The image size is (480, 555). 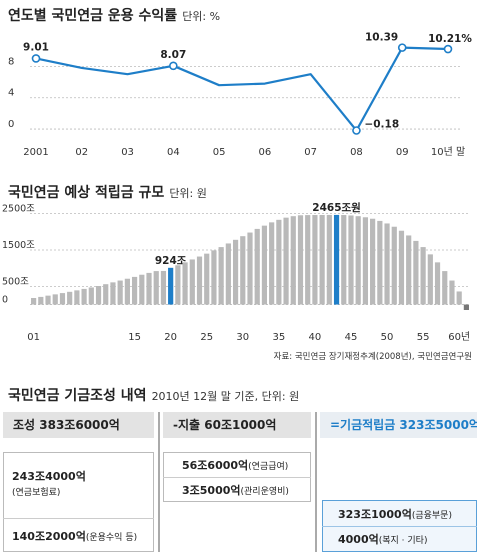 What do you see at coordinates (387, 337) in the screenshot?
I see `x-tick-label: 50` at bounding box center [387, 337].